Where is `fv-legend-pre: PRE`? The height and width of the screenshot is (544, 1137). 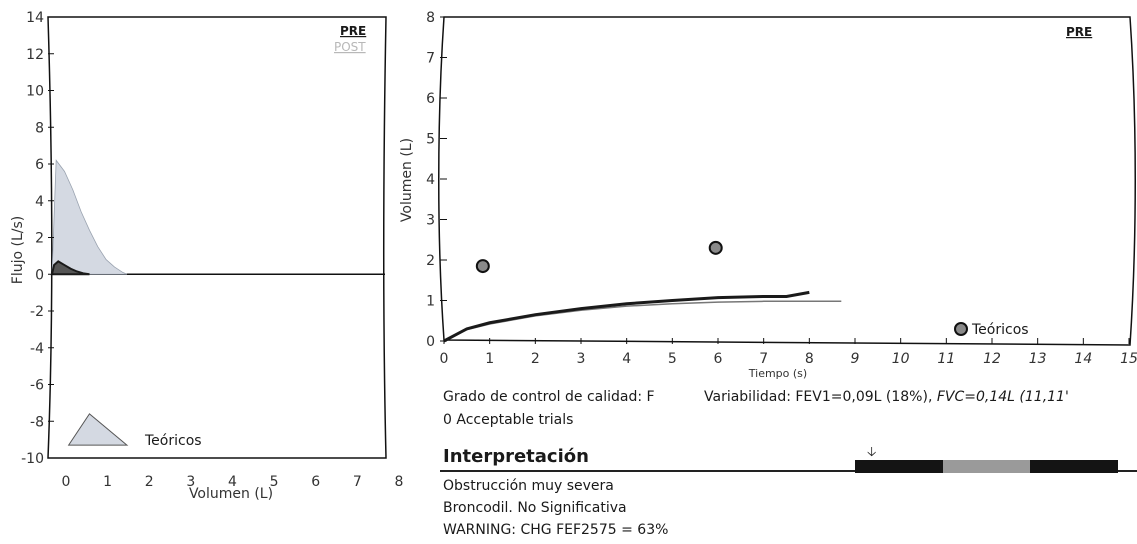
fv-legend-pre: PRE is located at coordinates (353, 31).